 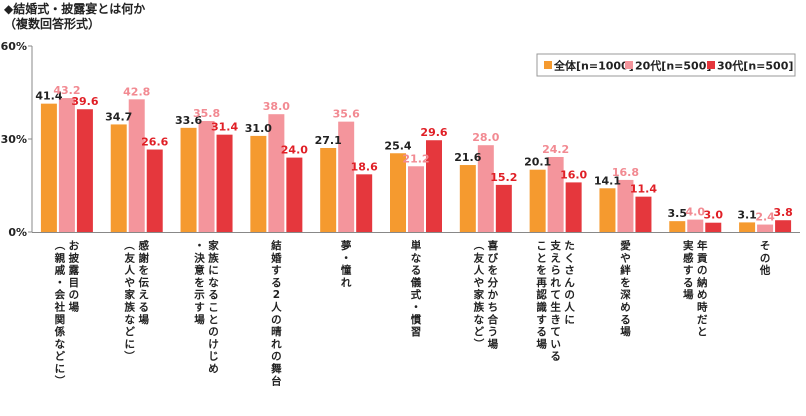 I want to click on category-label-char: ら, so click(x=555, y=271).